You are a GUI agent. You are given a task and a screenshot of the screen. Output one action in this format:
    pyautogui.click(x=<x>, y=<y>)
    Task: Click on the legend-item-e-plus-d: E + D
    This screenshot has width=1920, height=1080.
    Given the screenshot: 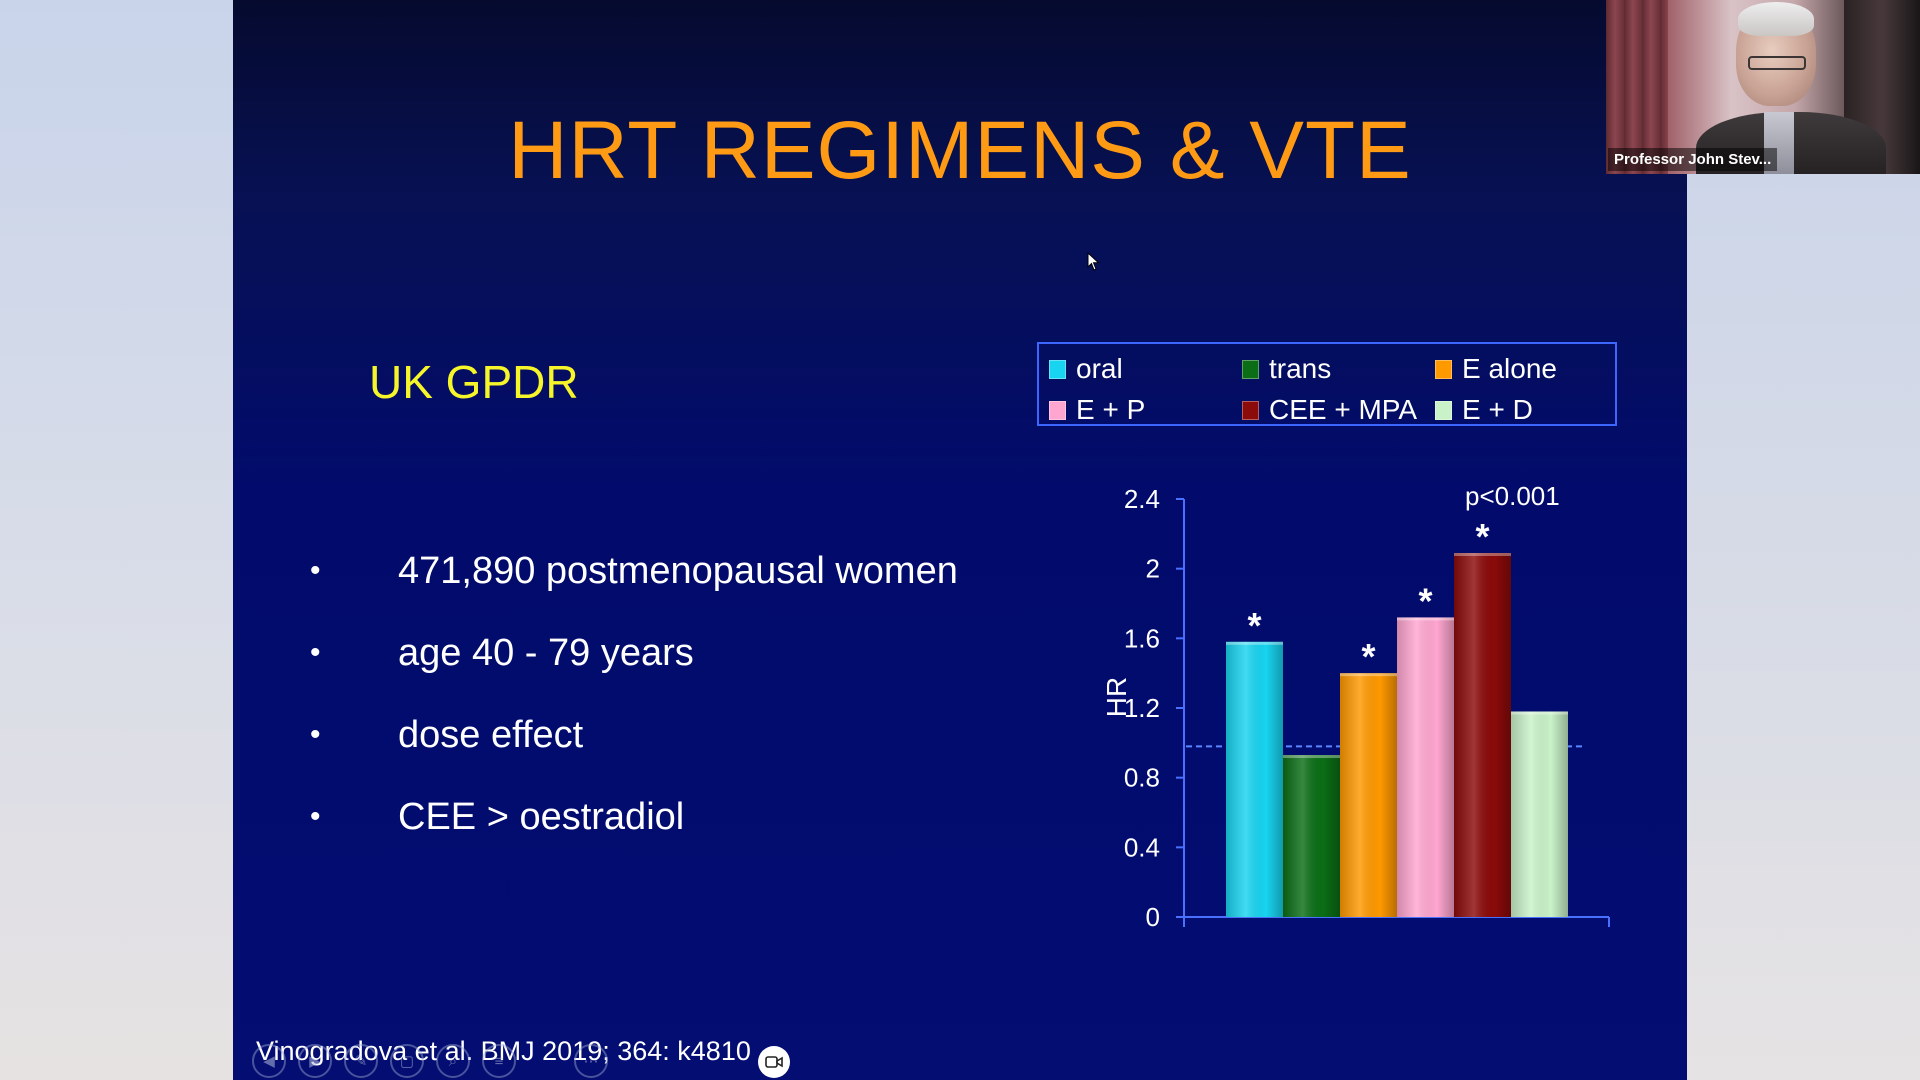 What is the action you would take?
    pyautogui.click(x=1484, y=410)
    